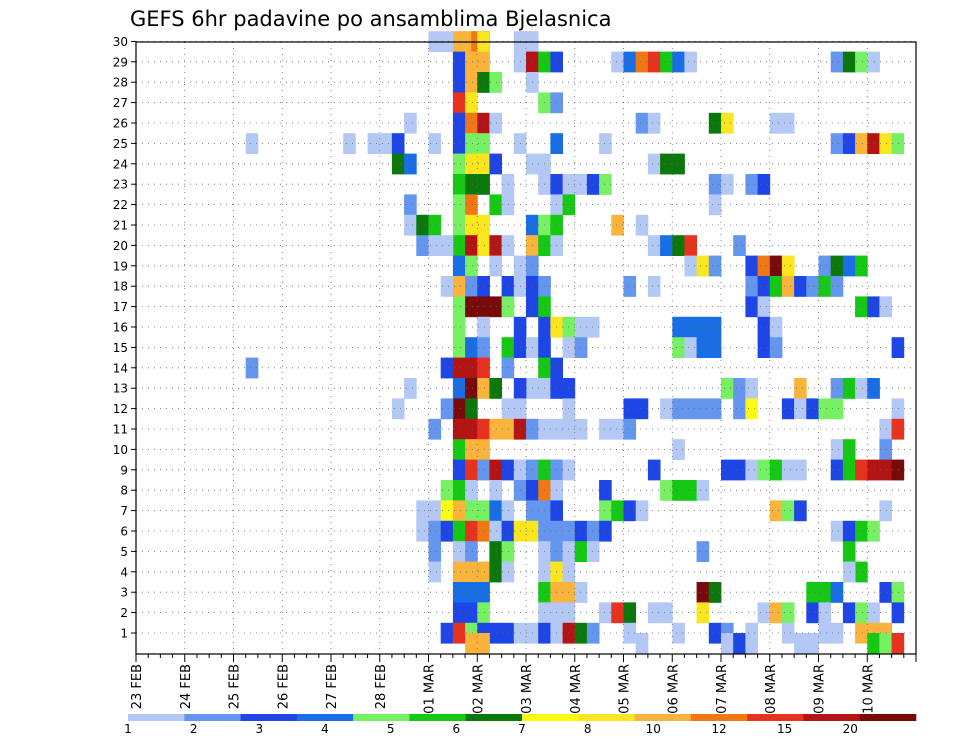  Describe the element at coordinates (673, 689) in the screenshot. I see `x-tick-label: 06 MAR` at that location.